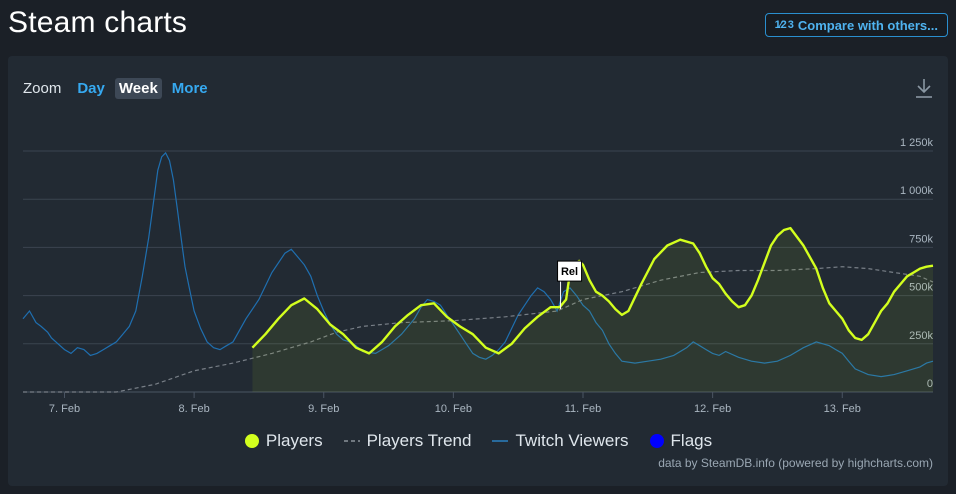  What do you see at coordinates (194, 409) in the screenshot?
I see `x-tick-label: 8. Feb` at bounding box center [194, 409].